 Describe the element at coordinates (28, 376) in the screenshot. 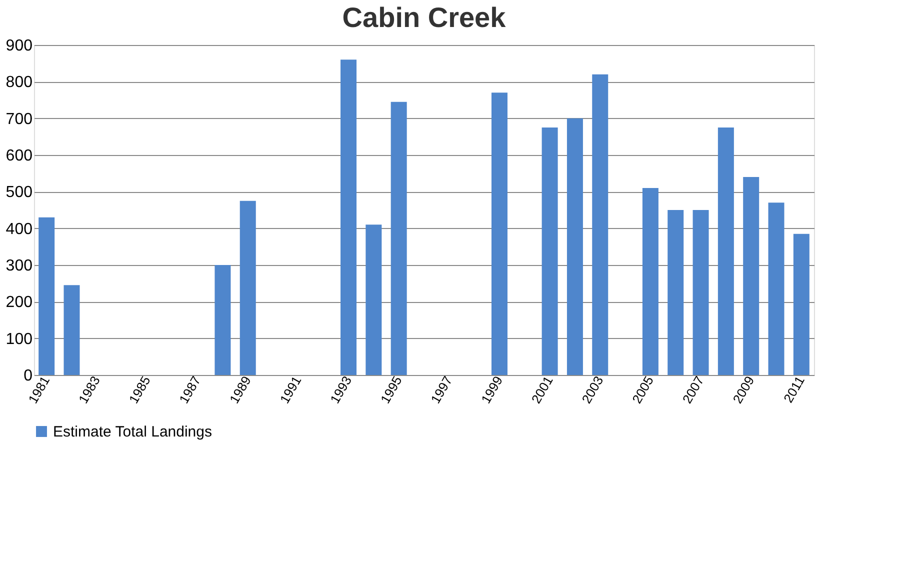

I see `y-tick-label: 0` at that location.